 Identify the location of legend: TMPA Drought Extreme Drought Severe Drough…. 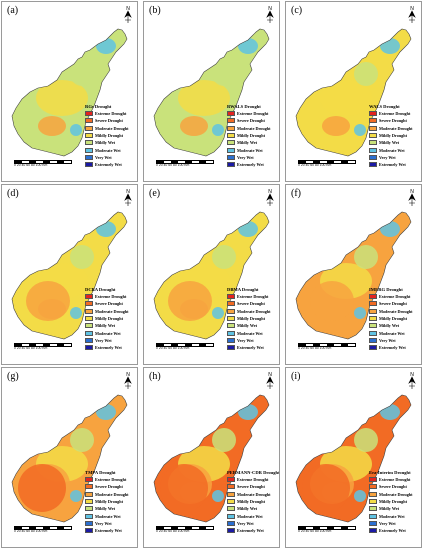
(111, 502).